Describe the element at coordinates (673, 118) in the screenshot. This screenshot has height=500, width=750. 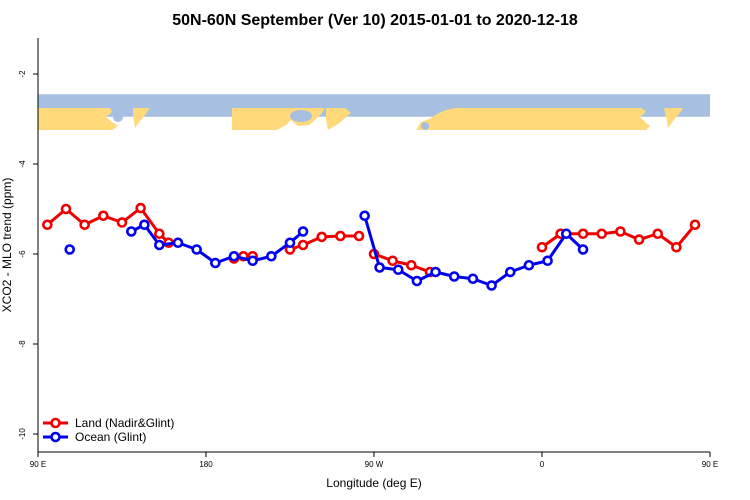
I see `land-kamchatka-repeat` at that location.